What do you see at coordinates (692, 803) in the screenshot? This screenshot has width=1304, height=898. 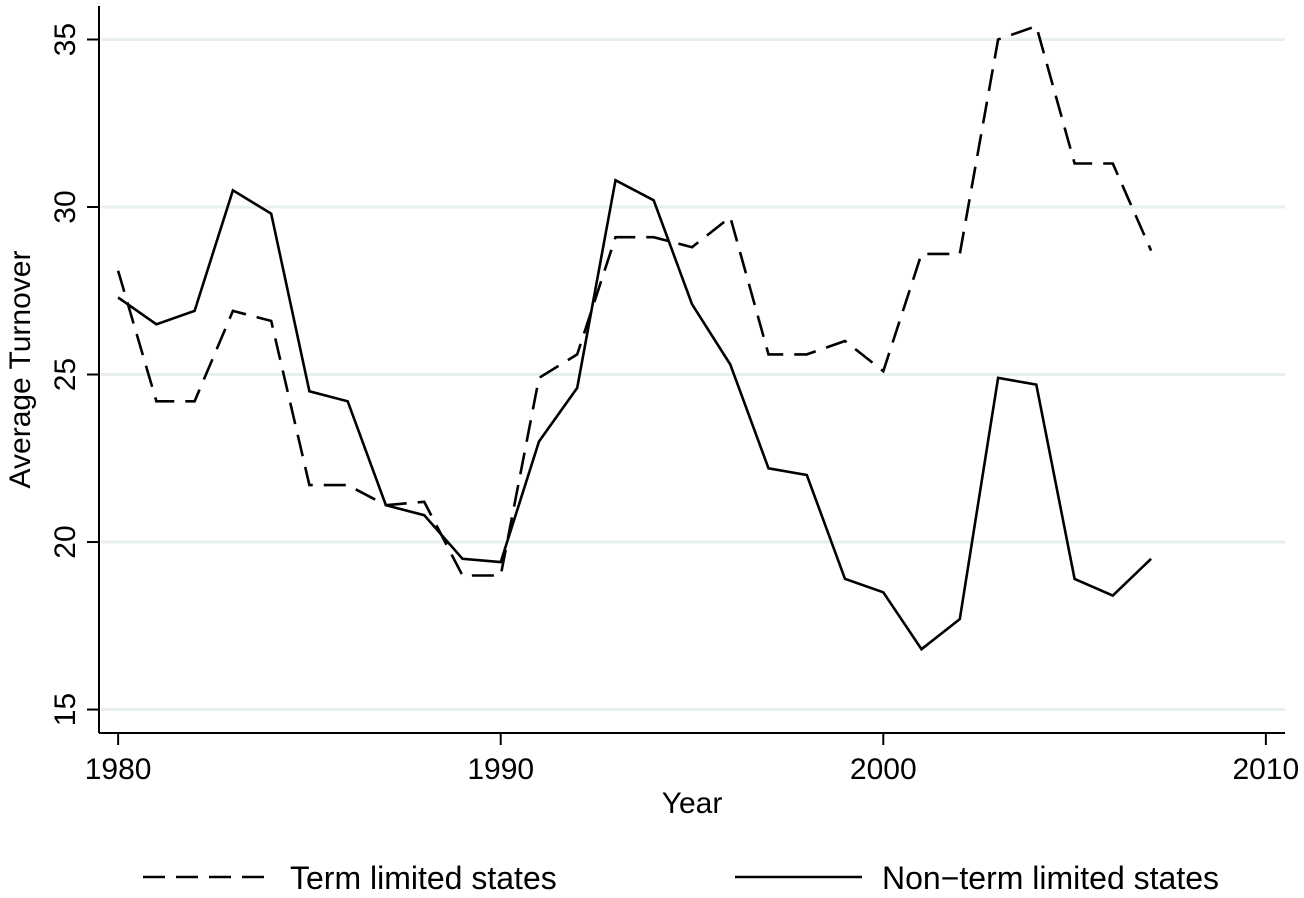 I see `x-axis-title: Year` at bounding box center [692, 803].